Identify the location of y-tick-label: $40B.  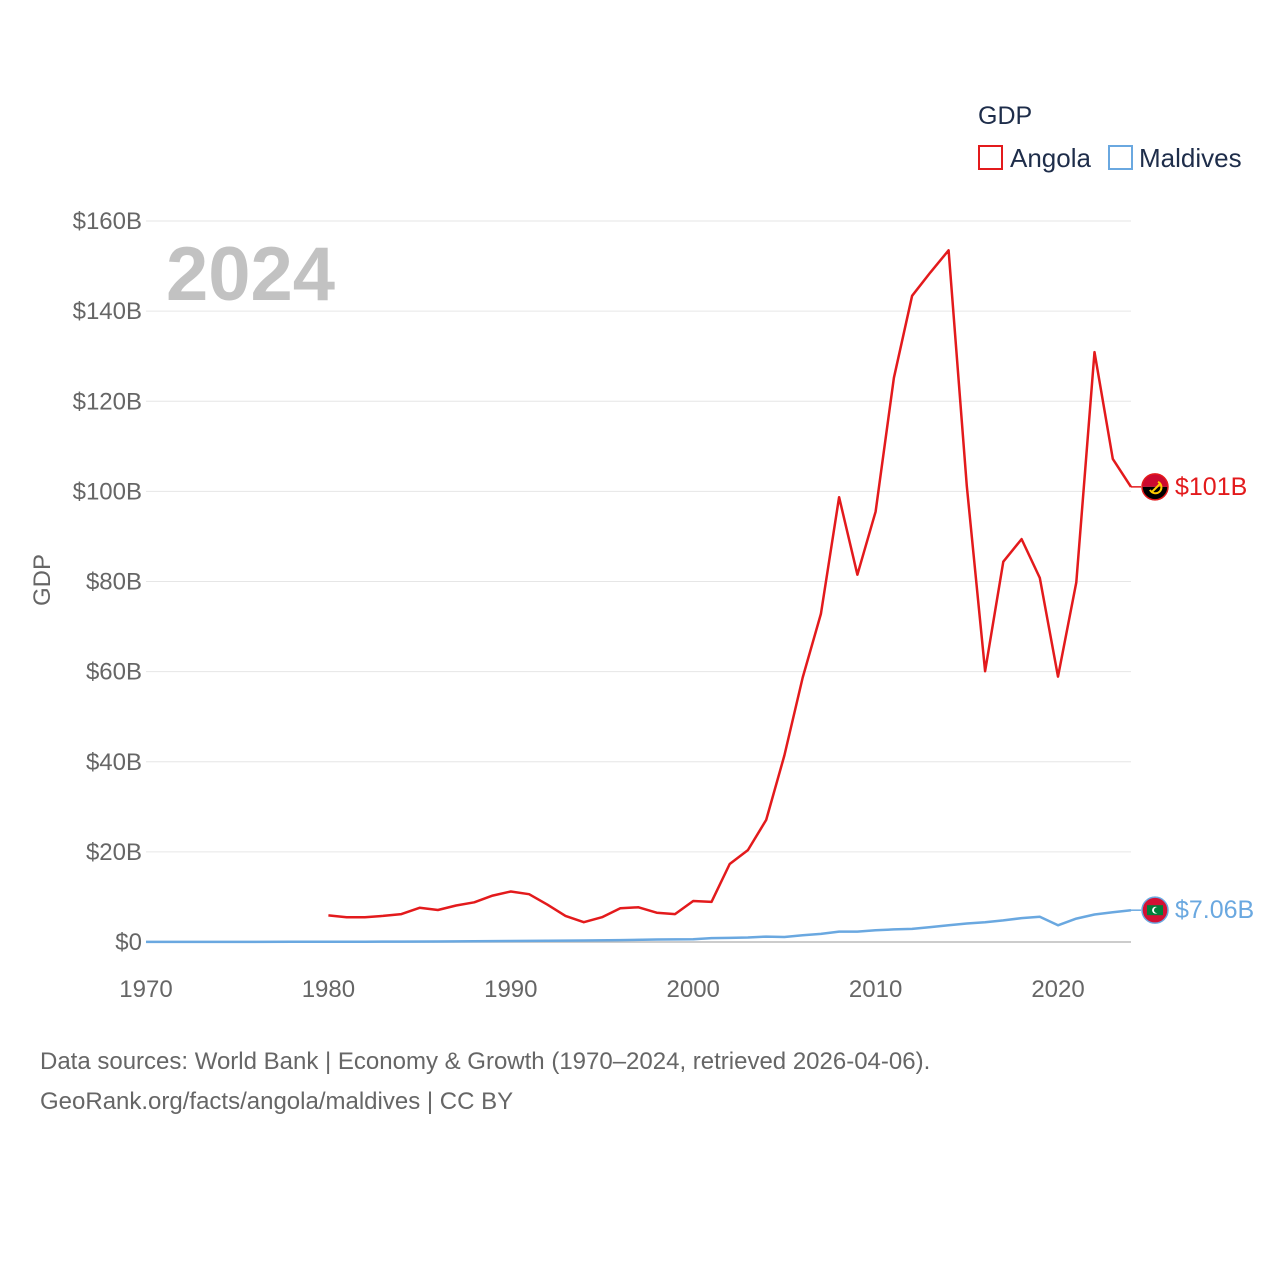
(114, 762).